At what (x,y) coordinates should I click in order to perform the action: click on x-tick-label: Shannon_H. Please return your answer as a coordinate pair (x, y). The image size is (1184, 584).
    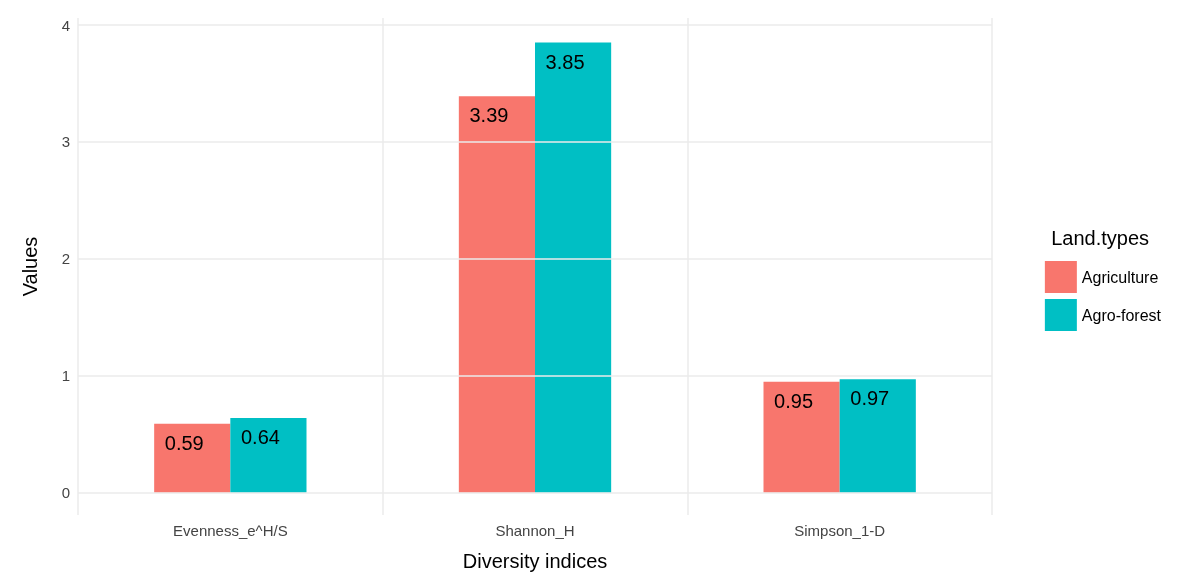
    Looking at the image, I should click on (535, 530).